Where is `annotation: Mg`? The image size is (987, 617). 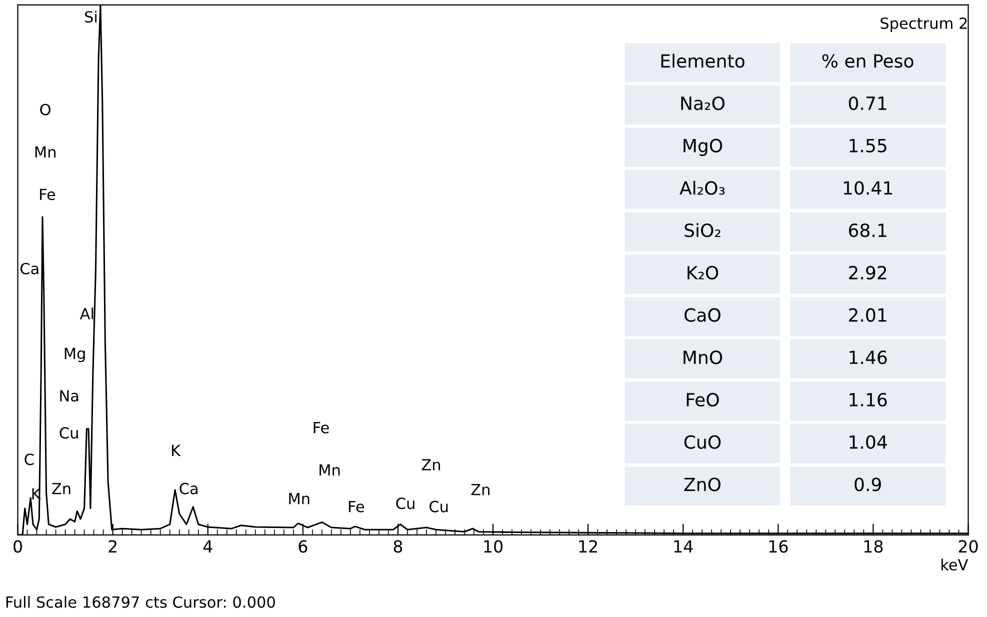
annotation: Mg is located at coordinates (74, 355).